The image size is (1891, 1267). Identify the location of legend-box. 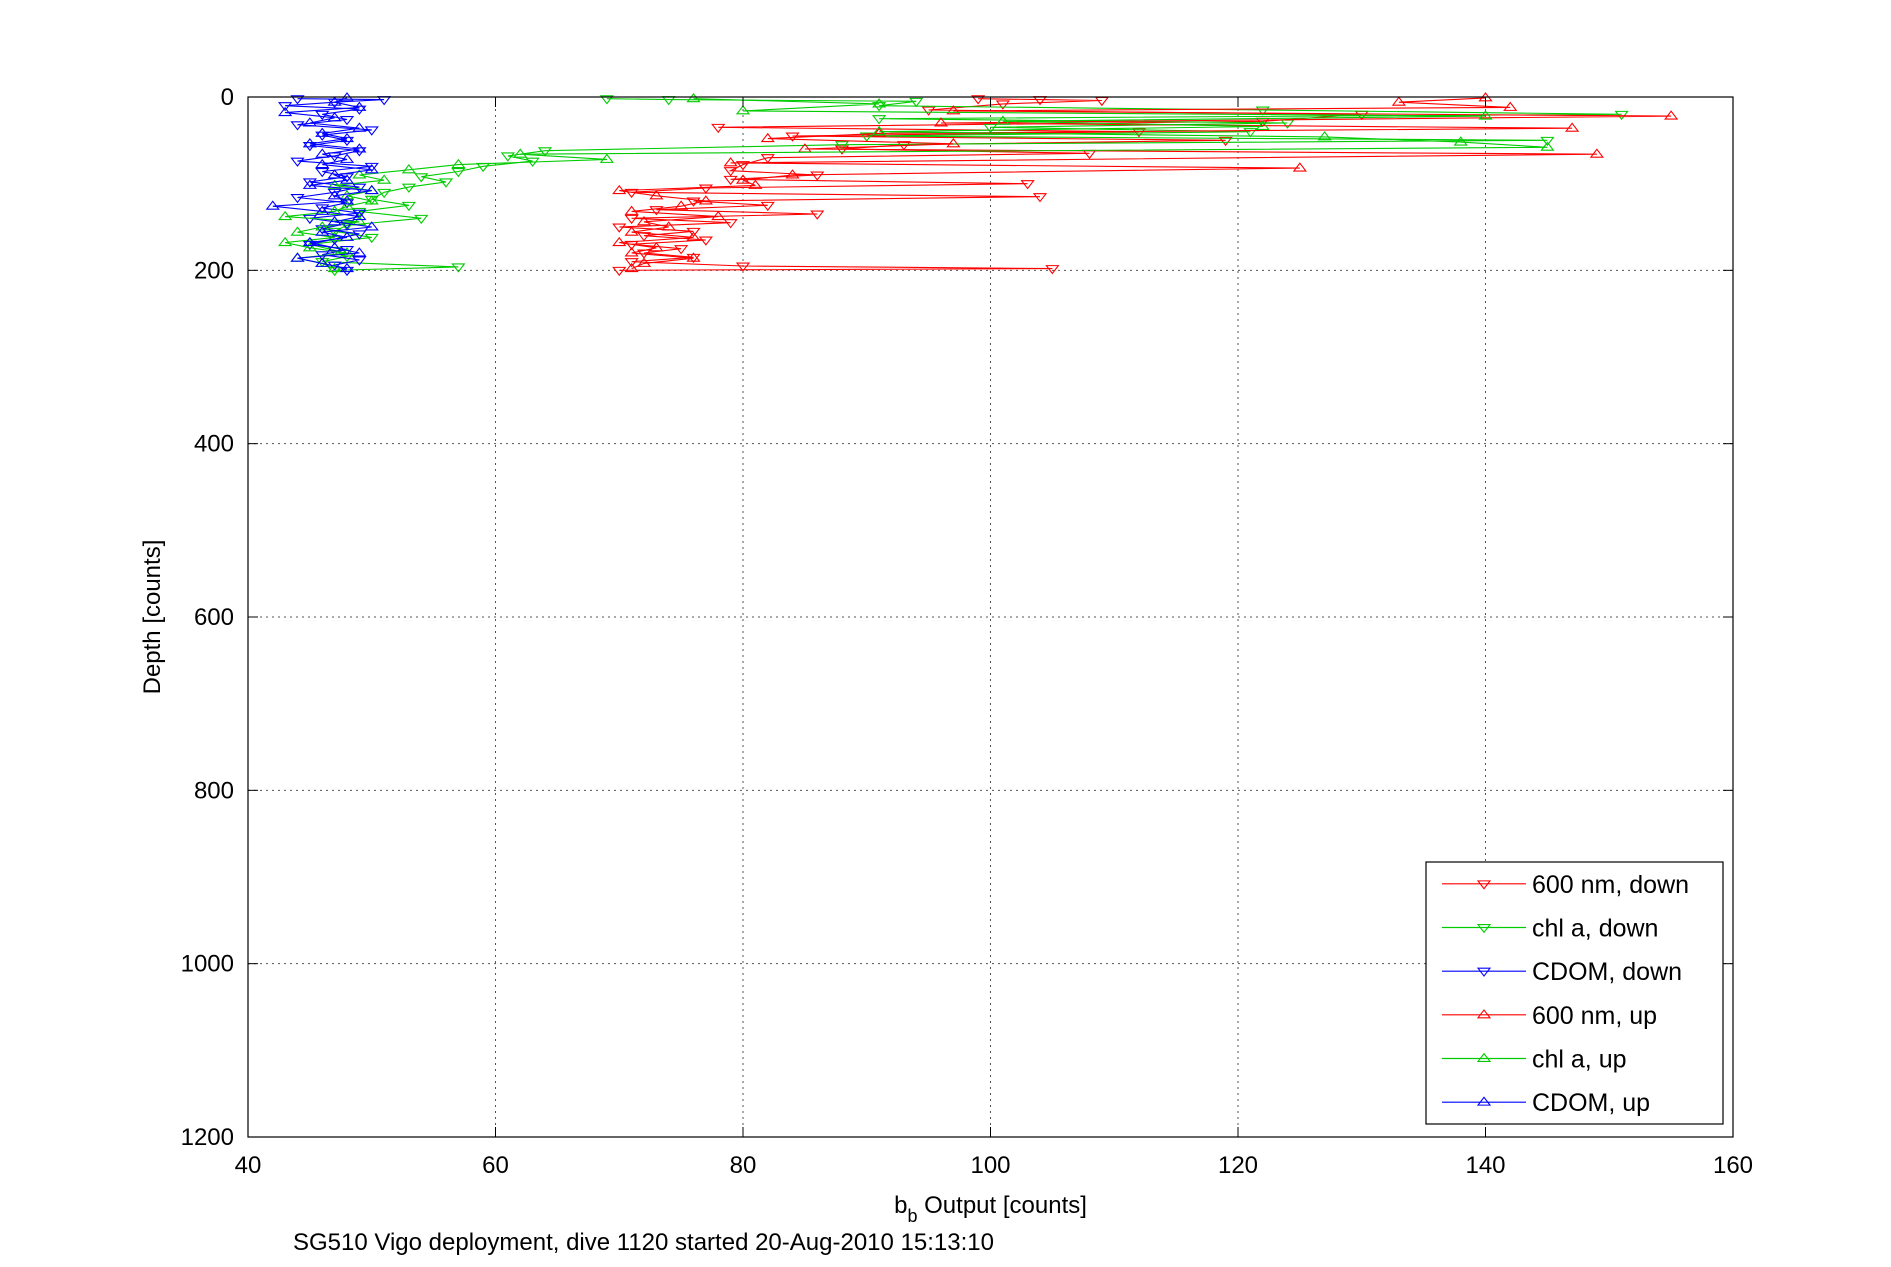
(1574, 993).